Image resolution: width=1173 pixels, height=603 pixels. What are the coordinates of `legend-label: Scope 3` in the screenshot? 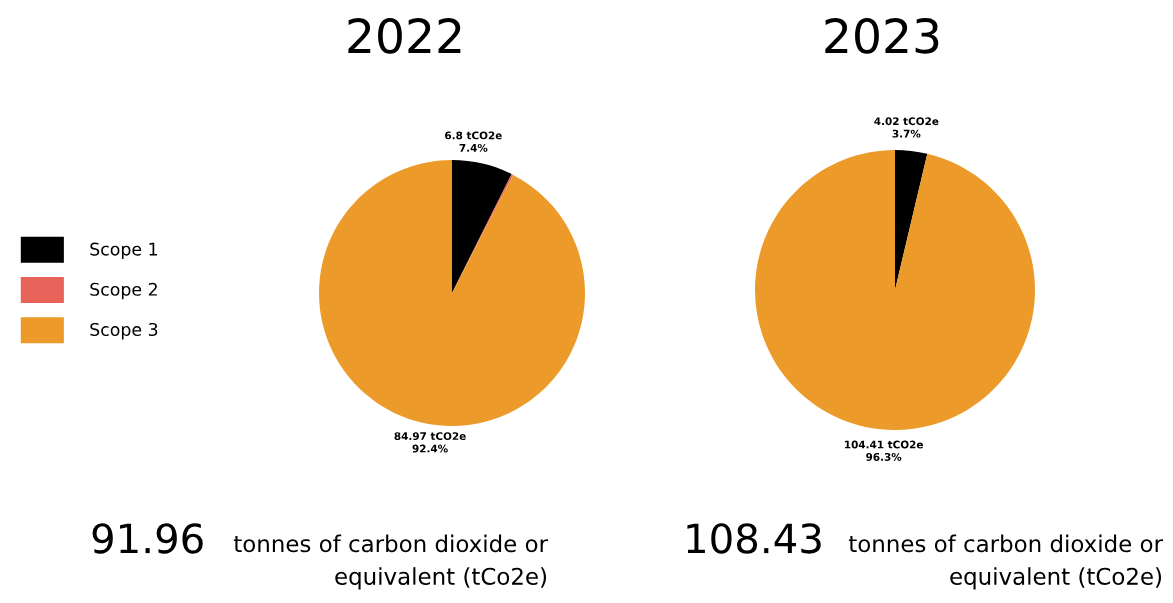 It's located at (124, 331).